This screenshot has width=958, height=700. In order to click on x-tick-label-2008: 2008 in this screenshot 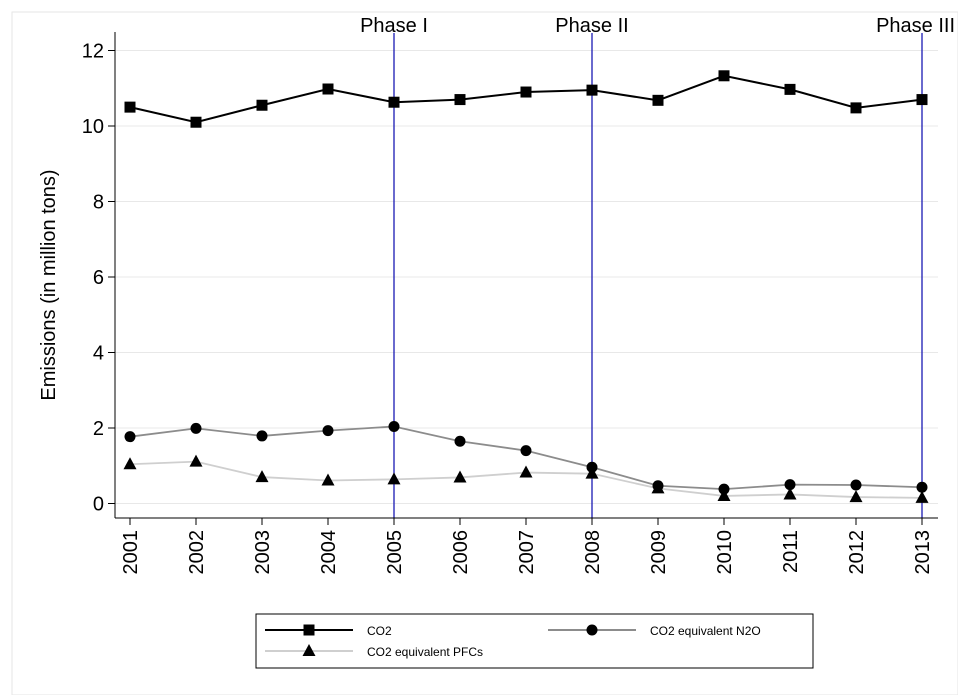, I will do `click(593, 552)`.